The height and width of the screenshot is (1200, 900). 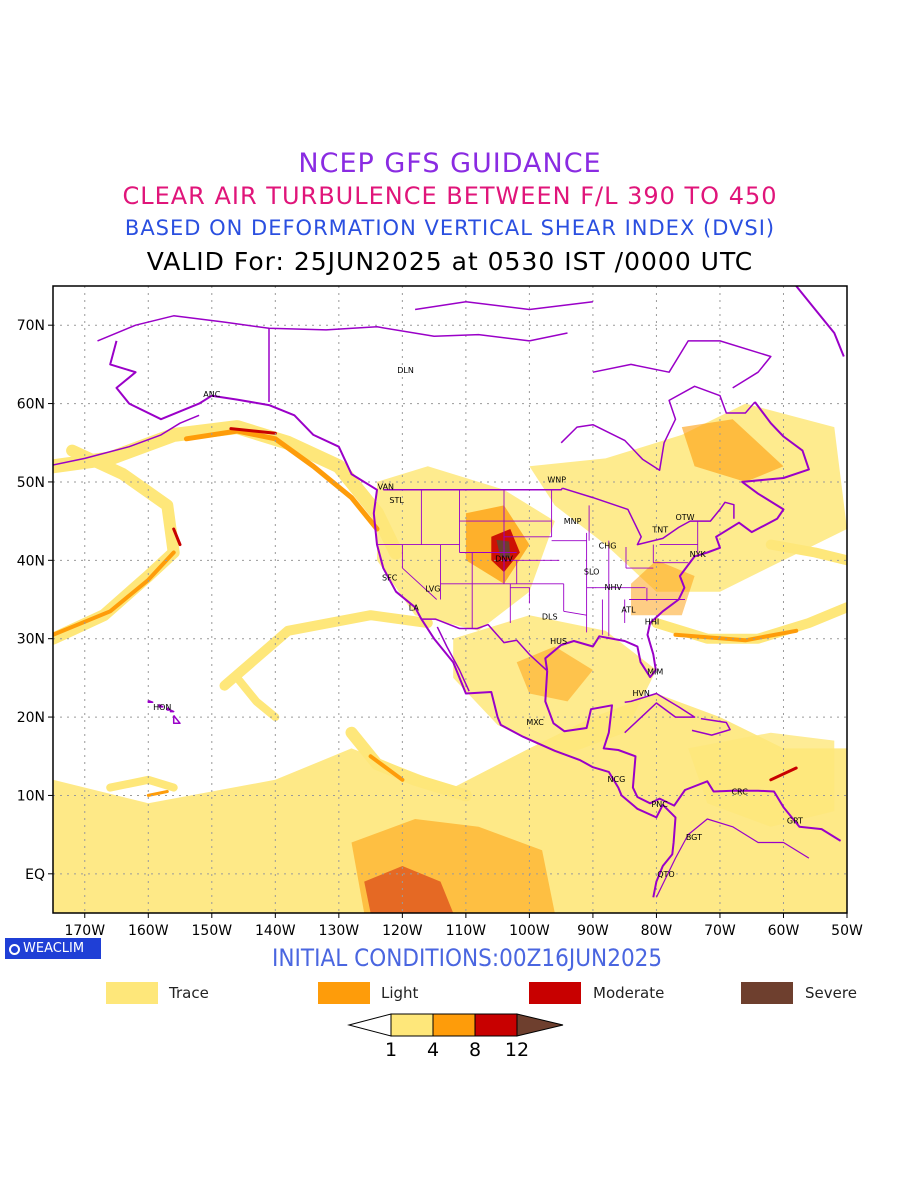 What do you see at coordinates (408, 764) in the screenshot?
I see `trace-band-east-pacific` at bounding box center [408, 764].